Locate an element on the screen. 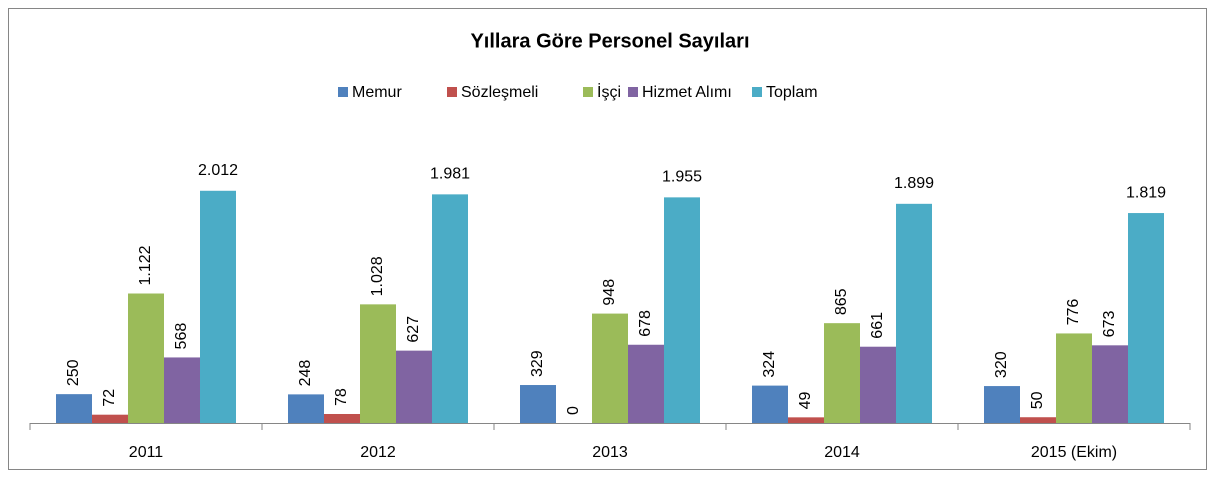  data-label: 78 is located at coordinates (341, 397).